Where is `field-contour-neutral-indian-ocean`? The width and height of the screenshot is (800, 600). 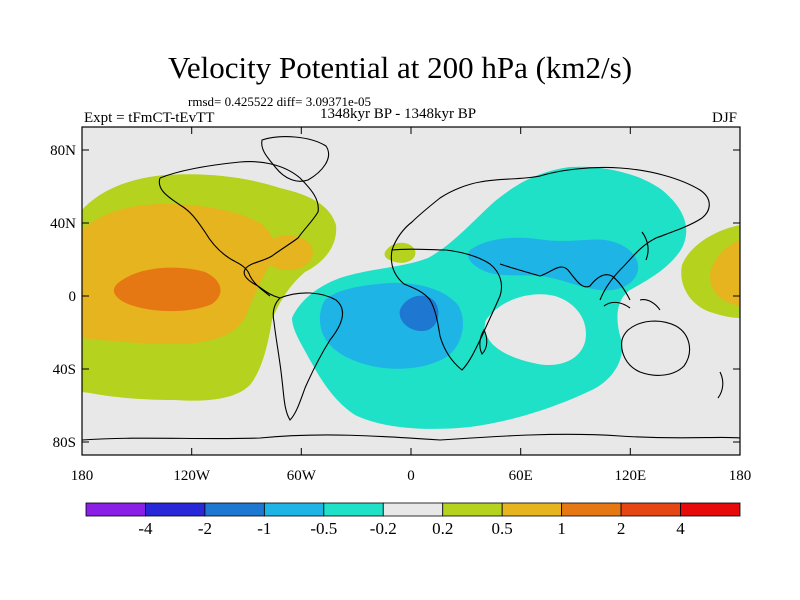
field-contour-neutral-indian-ocean is located at coordinates (535, 330).